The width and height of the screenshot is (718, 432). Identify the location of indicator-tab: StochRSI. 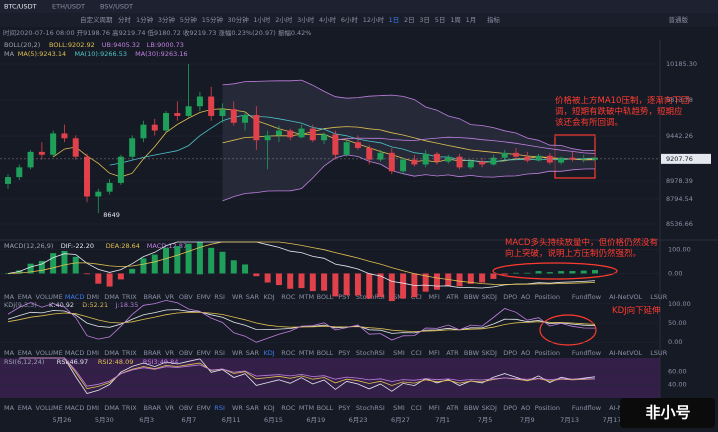
(370, 353).